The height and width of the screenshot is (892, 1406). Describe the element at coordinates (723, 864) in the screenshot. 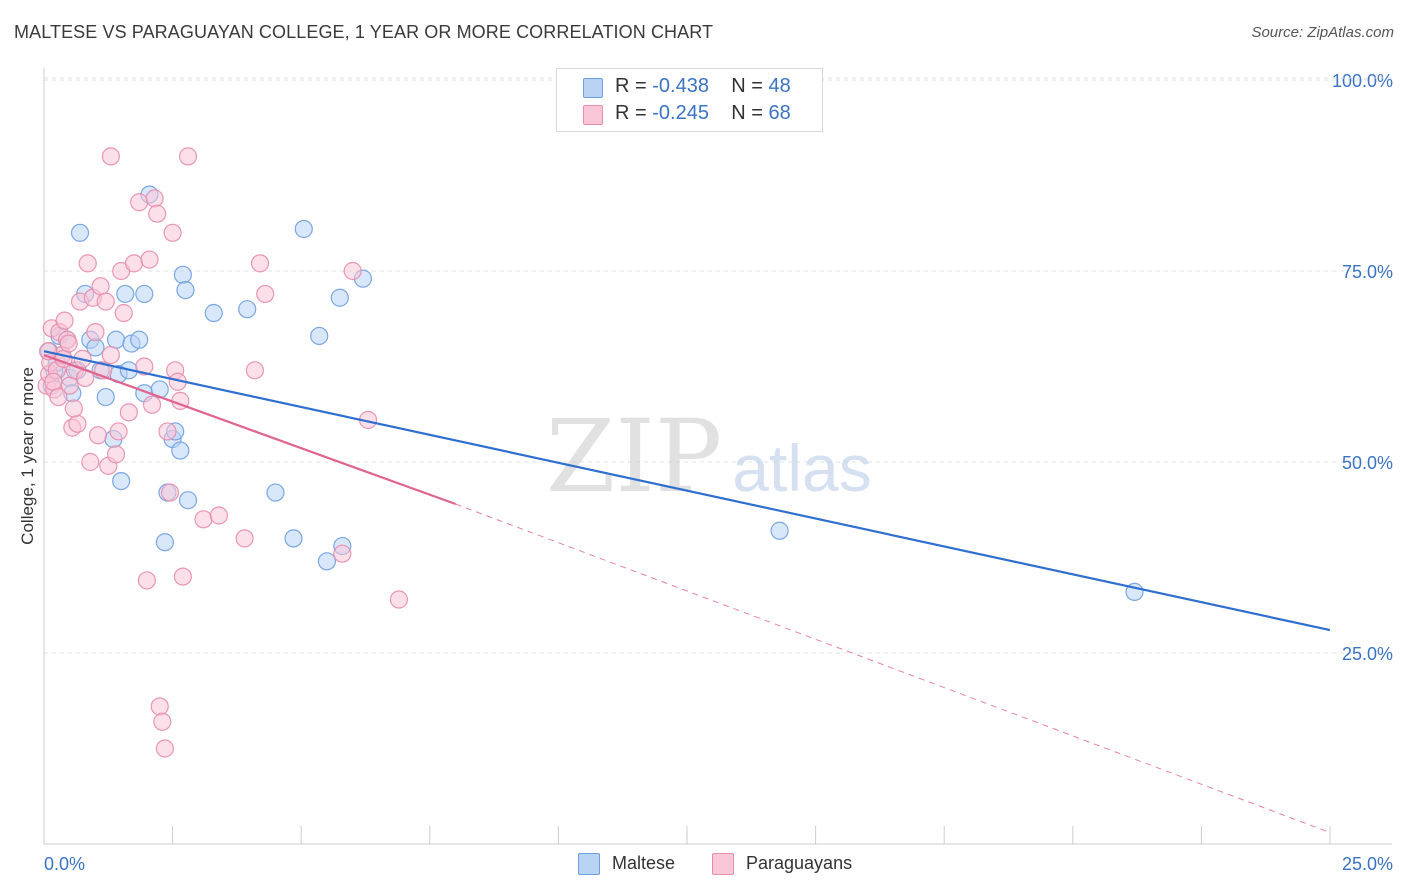

I see `paraguayans-legend-swatch` at that location.